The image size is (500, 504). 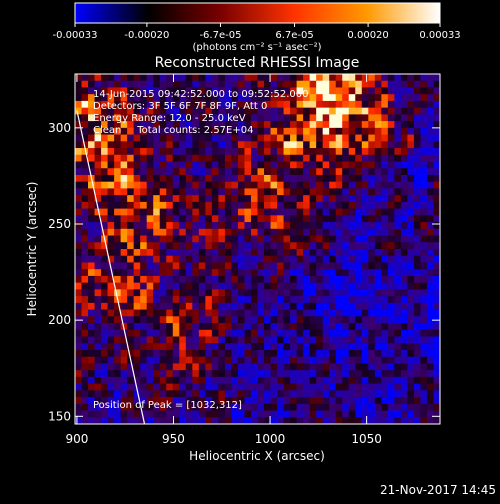 What do you see at coordinates (59, 320) in the screenshot?
I see `y-tick-label: 200` at bounding box center [59, 320].